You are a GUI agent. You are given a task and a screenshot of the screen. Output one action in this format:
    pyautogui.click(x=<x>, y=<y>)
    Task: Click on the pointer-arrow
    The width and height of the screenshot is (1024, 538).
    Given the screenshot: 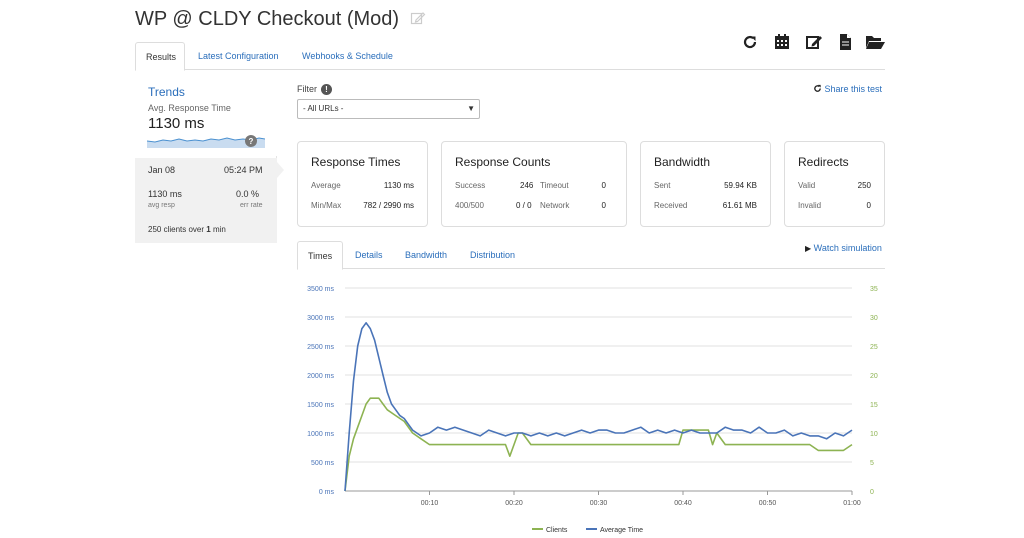 What is the action you would take?
    pyautogui.click(x=280, y=170)
    